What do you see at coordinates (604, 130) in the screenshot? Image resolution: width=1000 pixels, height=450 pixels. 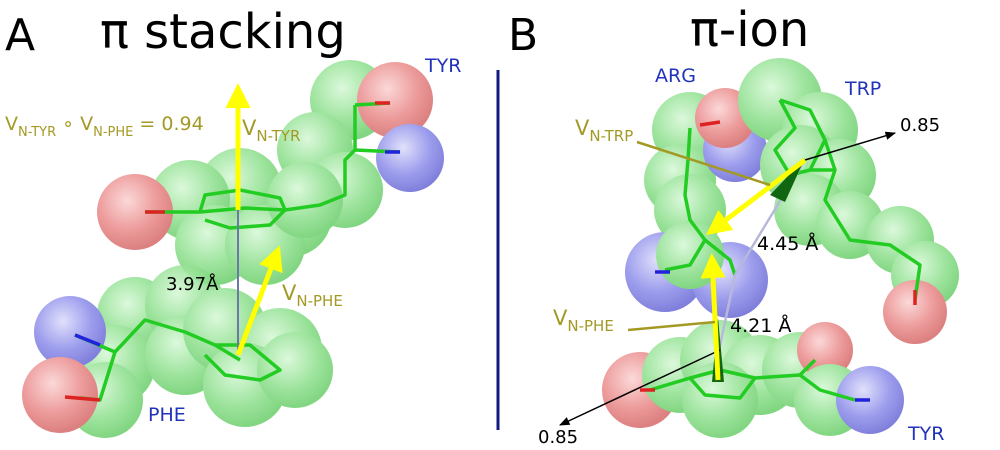 I see `vector-label-n-trp-b: VN-TRP` at bounding box center [604, 130].